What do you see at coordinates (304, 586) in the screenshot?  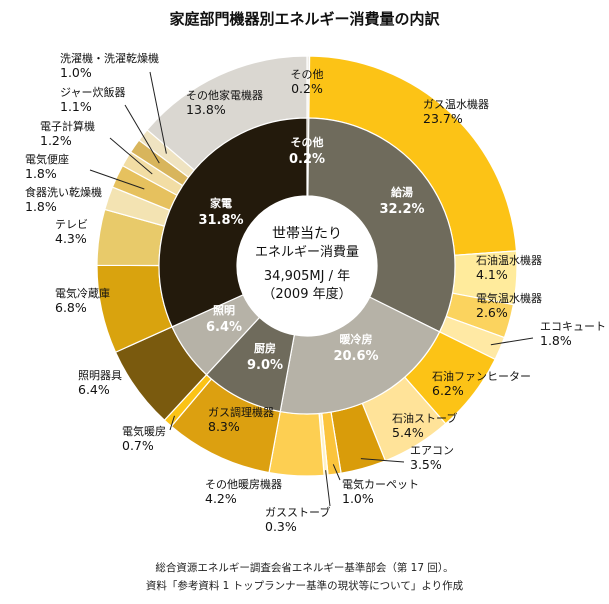 I see `source-note-line-2: 資料「参考資料 1 トップランナー基準の現状等について」より作成` at bounding box center [304, 586].